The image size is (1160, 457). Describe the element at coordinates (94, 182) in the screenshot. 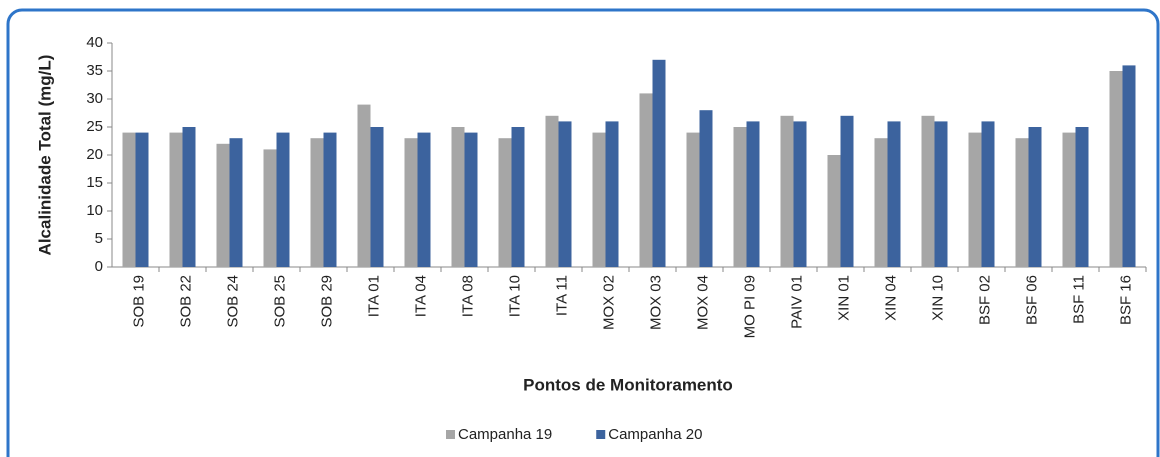

I see `y-tick-label: 15` at that location.